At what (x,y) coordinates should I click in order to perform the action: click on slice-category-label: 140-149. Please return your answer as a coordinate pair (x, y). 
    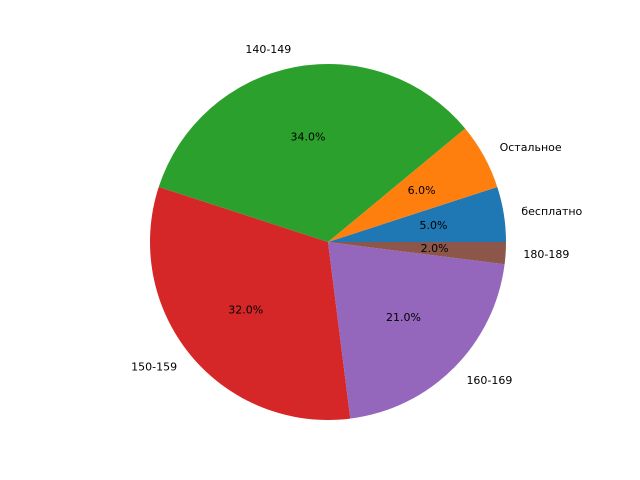
    Looking at the image, I should click on (268, 49).